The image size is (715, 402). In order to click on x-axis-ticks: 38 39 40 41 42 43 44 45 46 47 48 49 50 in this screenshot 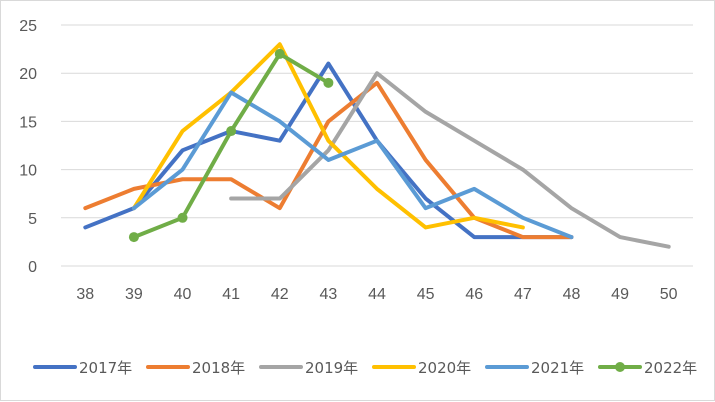, I will do `click(376, 294)`.